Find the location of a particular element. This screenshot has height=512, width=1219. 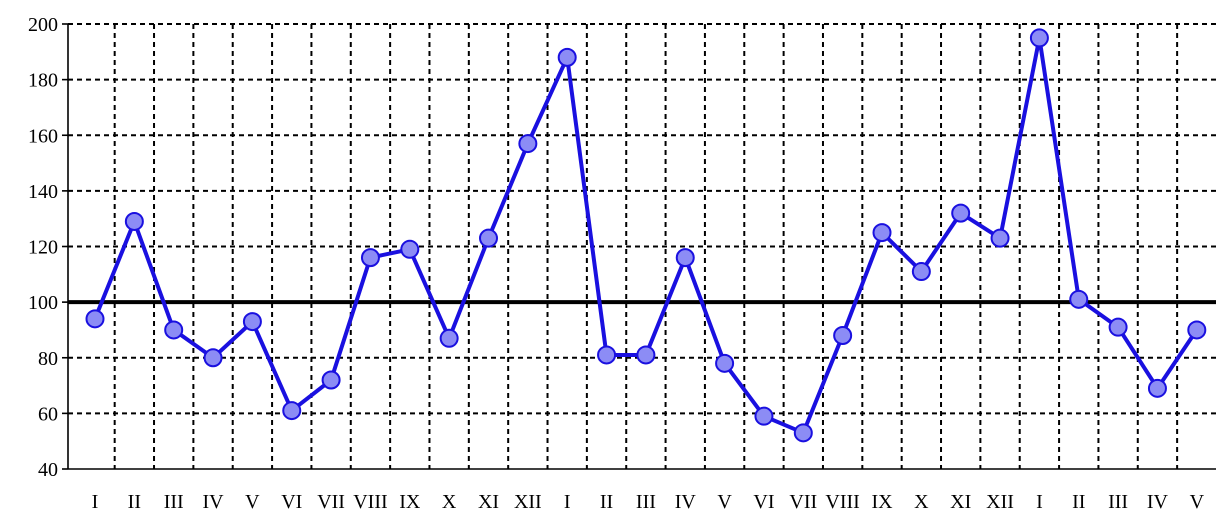

y-tick-label: 40 is located at coordinates (48, 470).